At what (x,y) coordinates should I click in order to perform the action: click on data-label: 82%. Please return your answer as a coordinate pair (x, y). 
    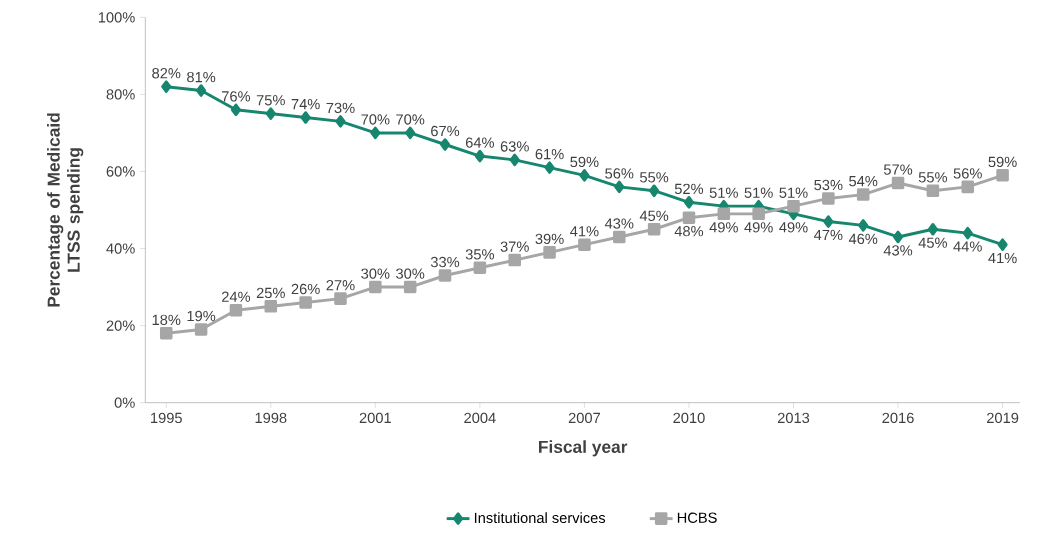
    Looking at the image, I should click on (166, 73).